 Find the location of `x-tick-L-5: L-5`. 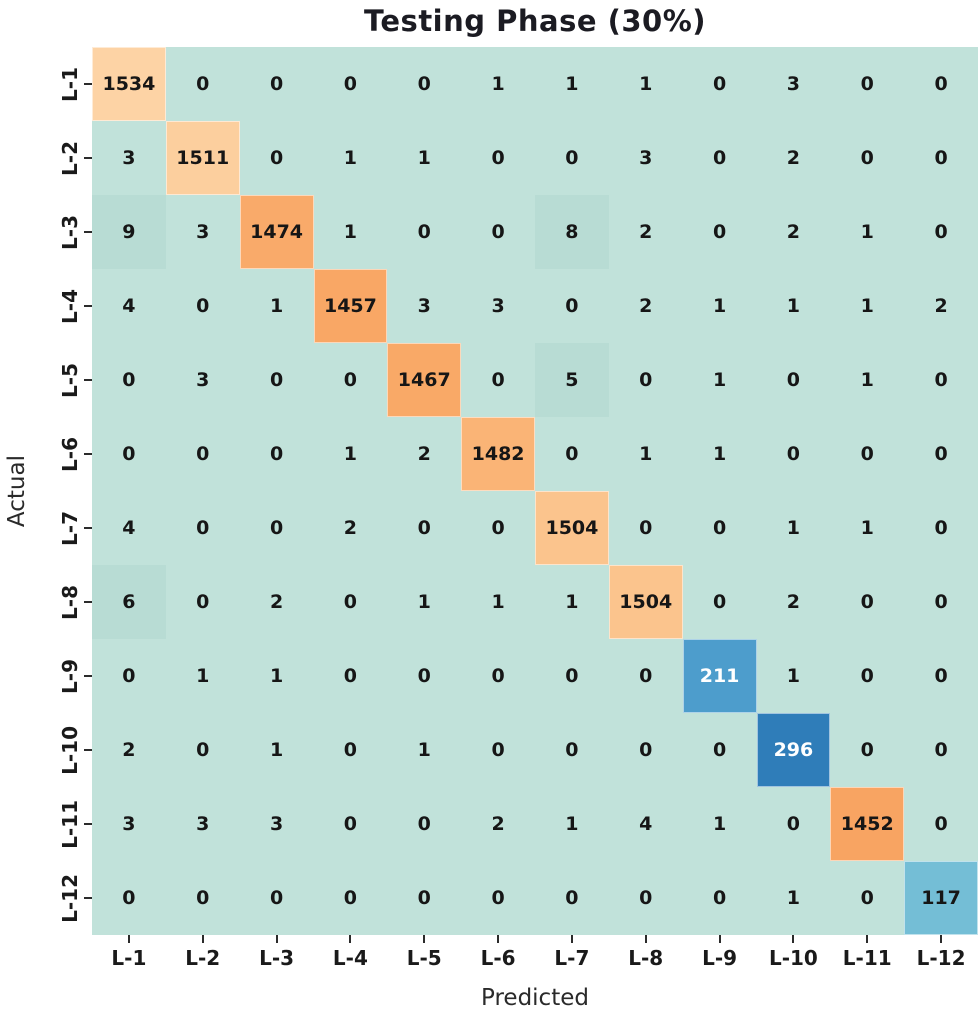

x-tick-L-5: L-5 is located at coordinates (424, 957).